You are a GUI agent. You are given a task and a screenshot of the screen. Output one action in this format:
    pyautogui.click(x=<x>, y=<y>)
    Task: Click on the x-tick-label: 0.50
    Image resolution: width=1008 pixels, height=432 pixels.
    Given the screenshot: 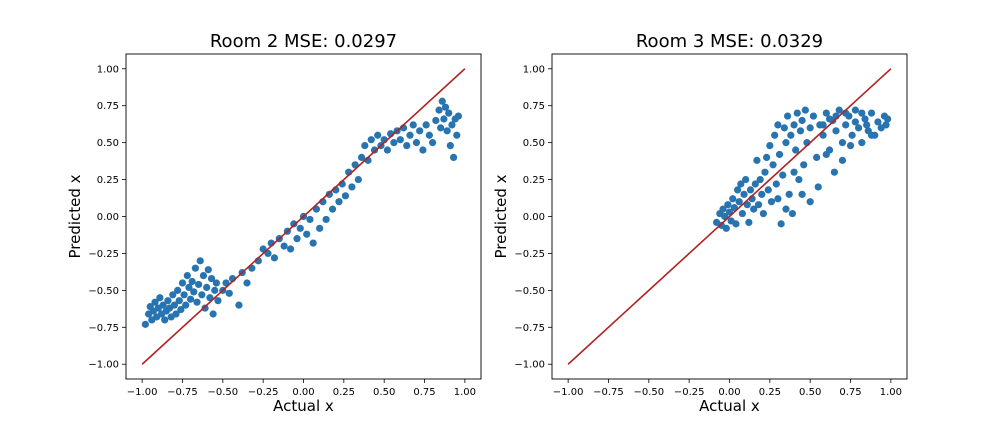 What is the action you would take?
    pyautogui.click(x=384, y=392)
    